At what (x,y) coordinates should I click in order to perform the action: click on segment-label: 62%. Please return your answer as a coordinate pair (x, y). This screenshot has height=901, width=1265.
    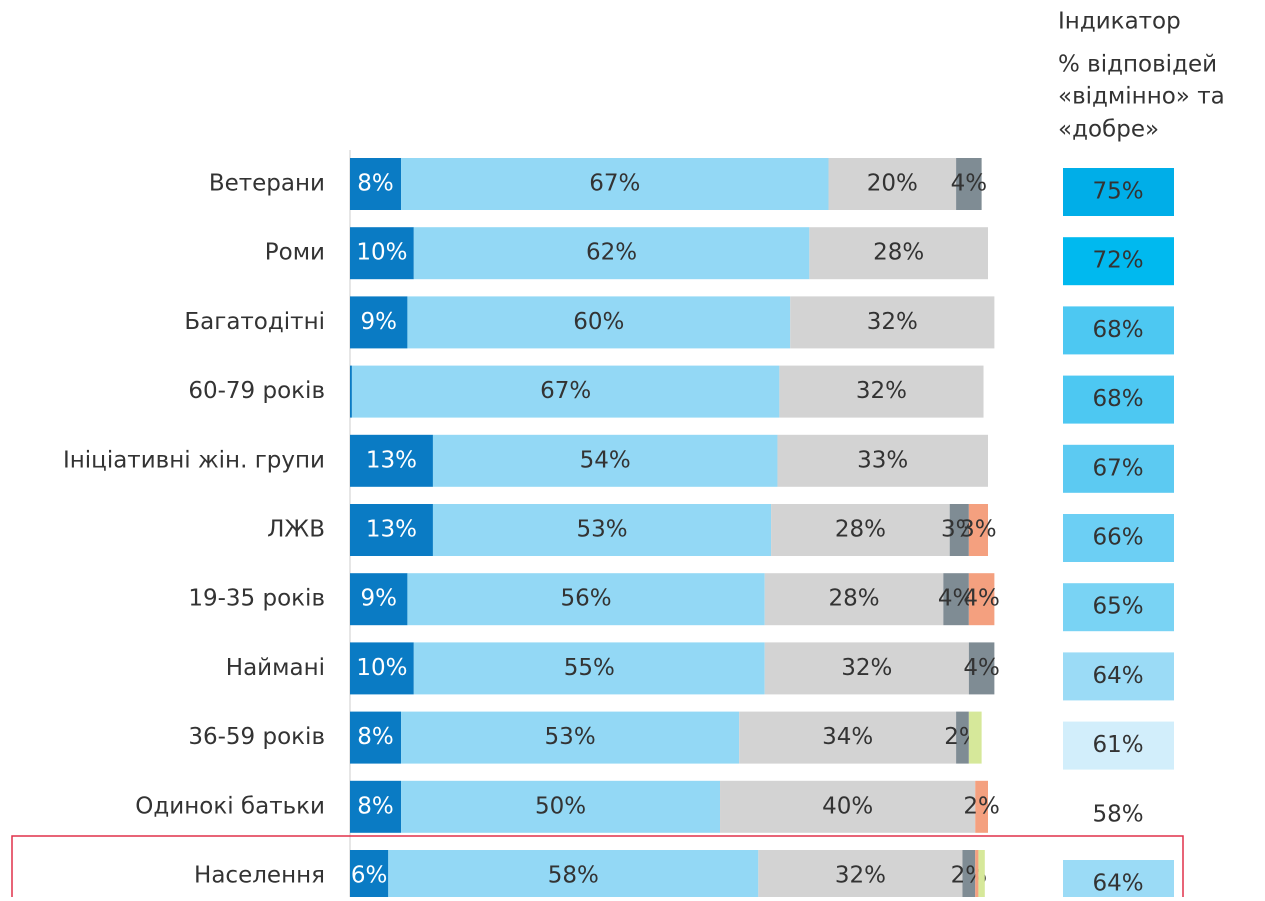
    Looking at the image, I should click on (611, 253).